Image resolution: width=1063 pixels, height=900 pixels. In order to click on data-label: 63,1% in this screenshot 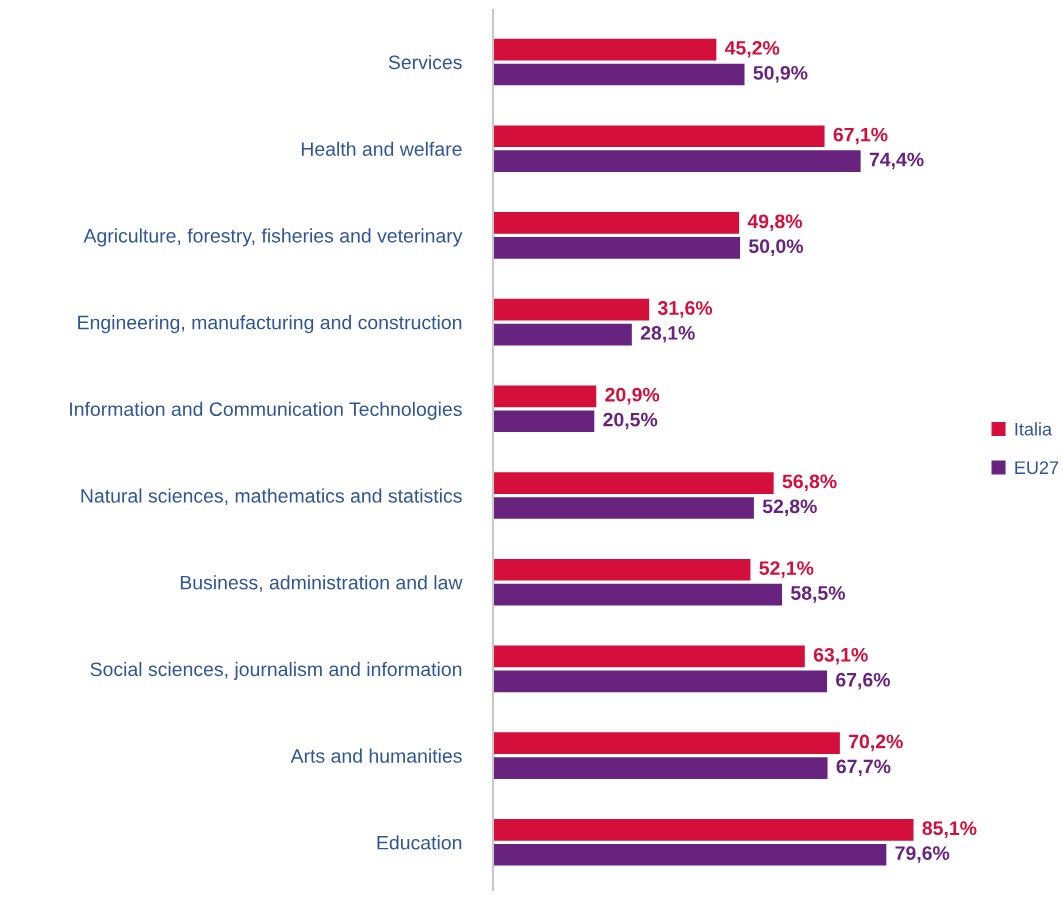, I will do `click(840, 656)`.